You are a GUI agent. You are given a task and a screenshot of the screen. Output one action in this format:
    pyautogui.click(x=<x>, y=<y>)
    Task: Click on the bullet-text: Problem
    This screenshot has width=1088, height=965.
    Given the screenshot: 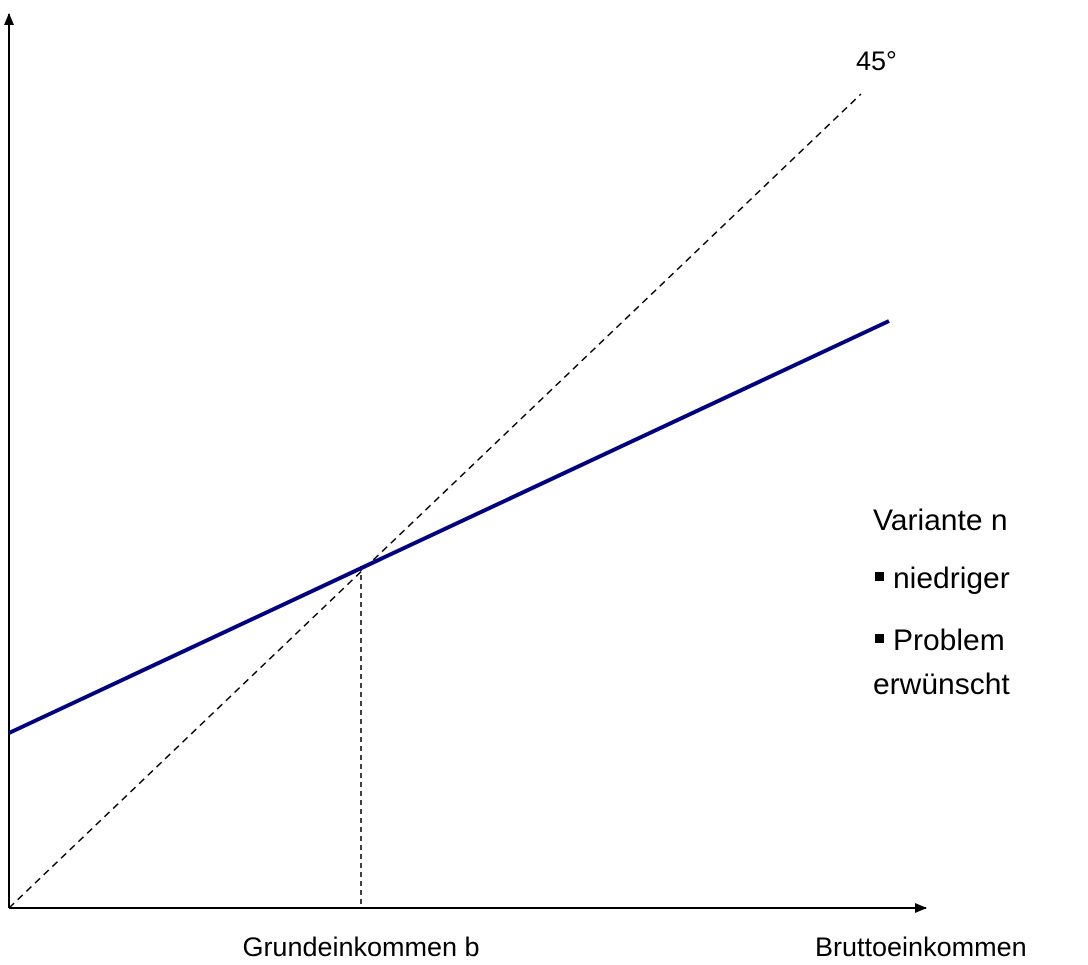 What is the action you would take?
    pyautogui.click(x=949, y=640)
    